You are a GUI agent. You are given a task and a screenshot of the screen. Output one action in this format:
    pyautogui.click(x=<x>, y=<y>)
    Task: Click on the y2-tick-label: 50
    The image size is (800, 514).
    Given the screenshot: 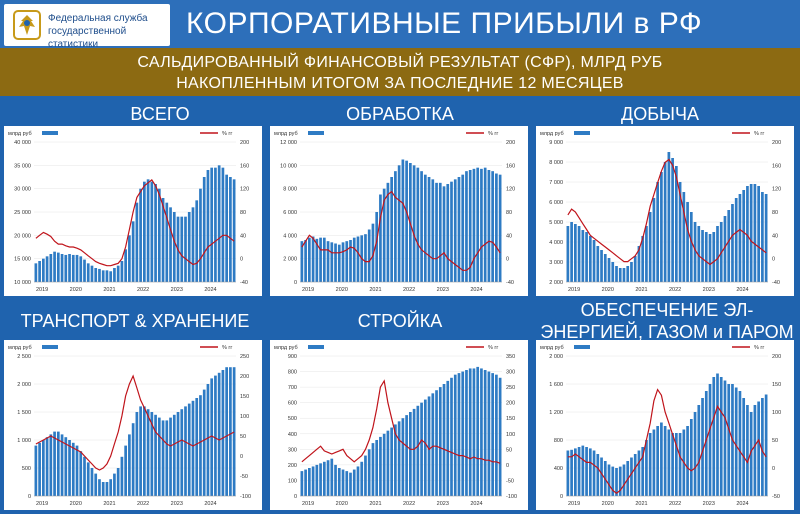 What is the action you would take?
    pyautogui.click(x=509, y=450)
    